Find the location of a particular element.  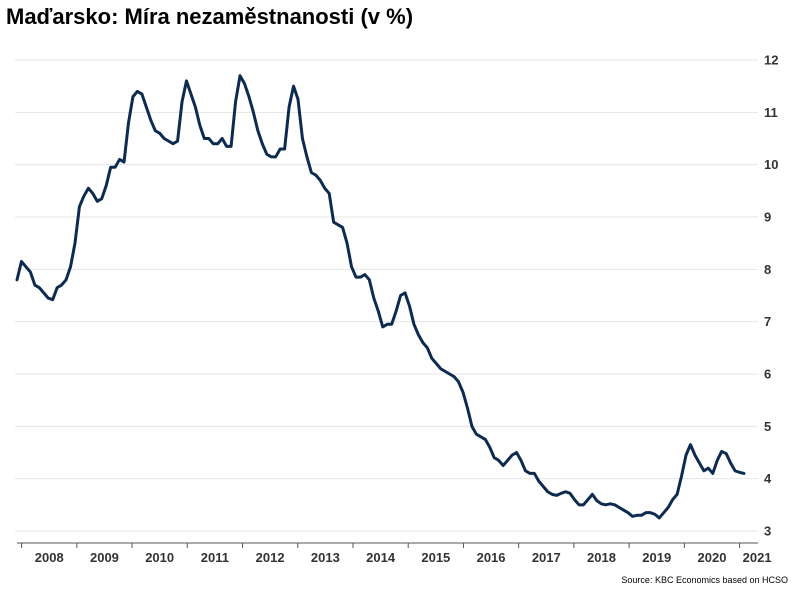

x-tick-label: 2021 is located at coordinates (757, 557).